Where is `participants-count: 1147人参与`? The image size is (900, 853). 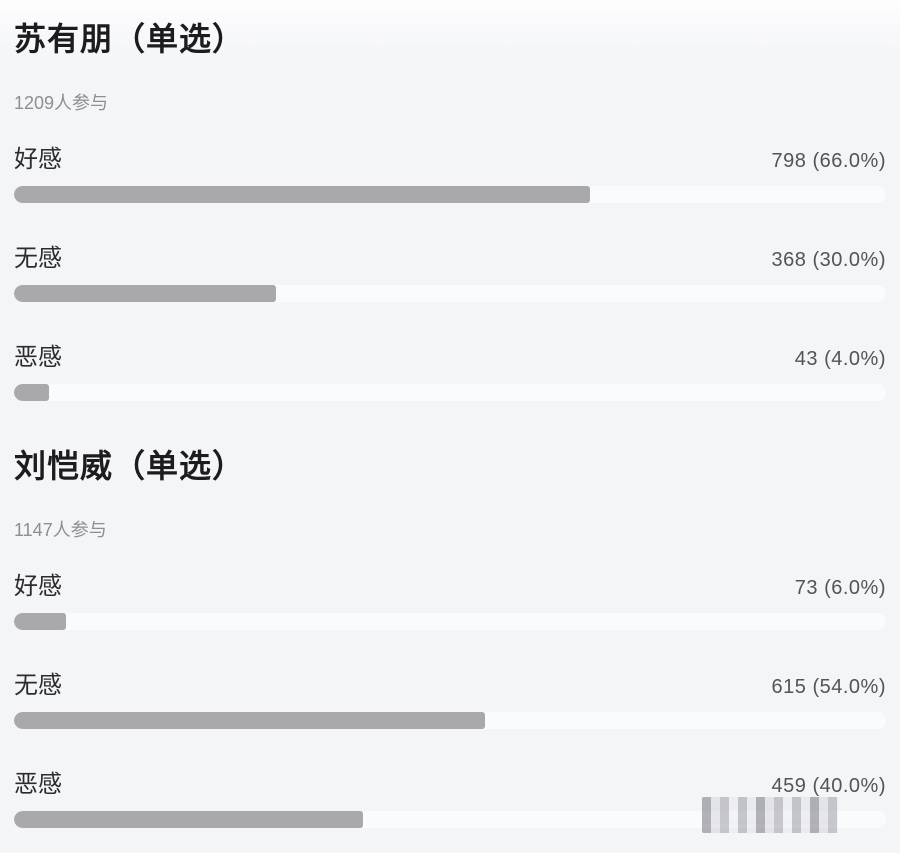 participants-count: 1147人参与 is located at coordinates (60, 530).